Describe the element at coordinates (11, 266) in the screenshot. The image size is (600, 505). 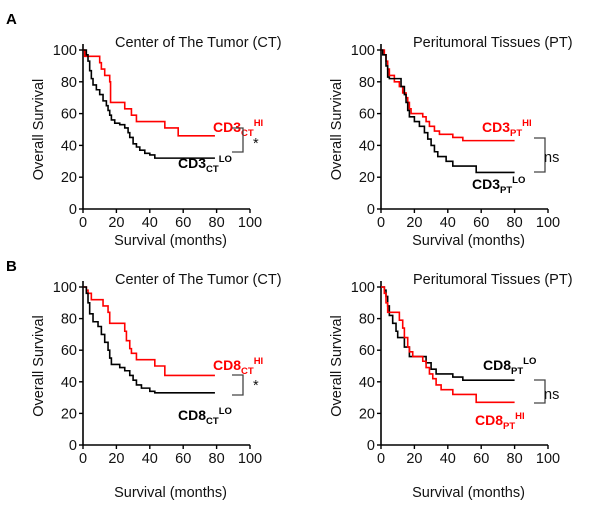
I see `panel-letter: B` at that location.